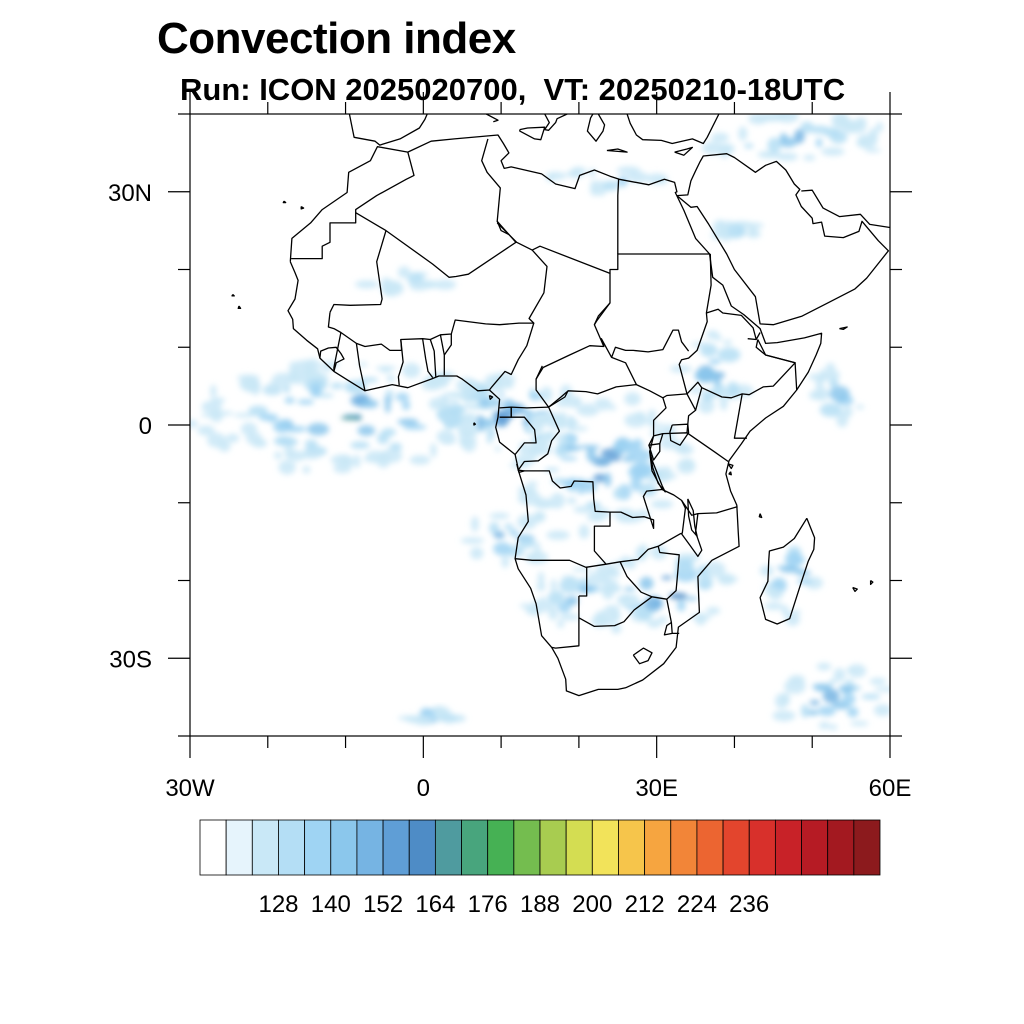 The image size is (1024, 1024). What do you see at coordinates (488, 904) in the screenshot?
I see `colorbar-label: 176` at bounding box center [488, 904].